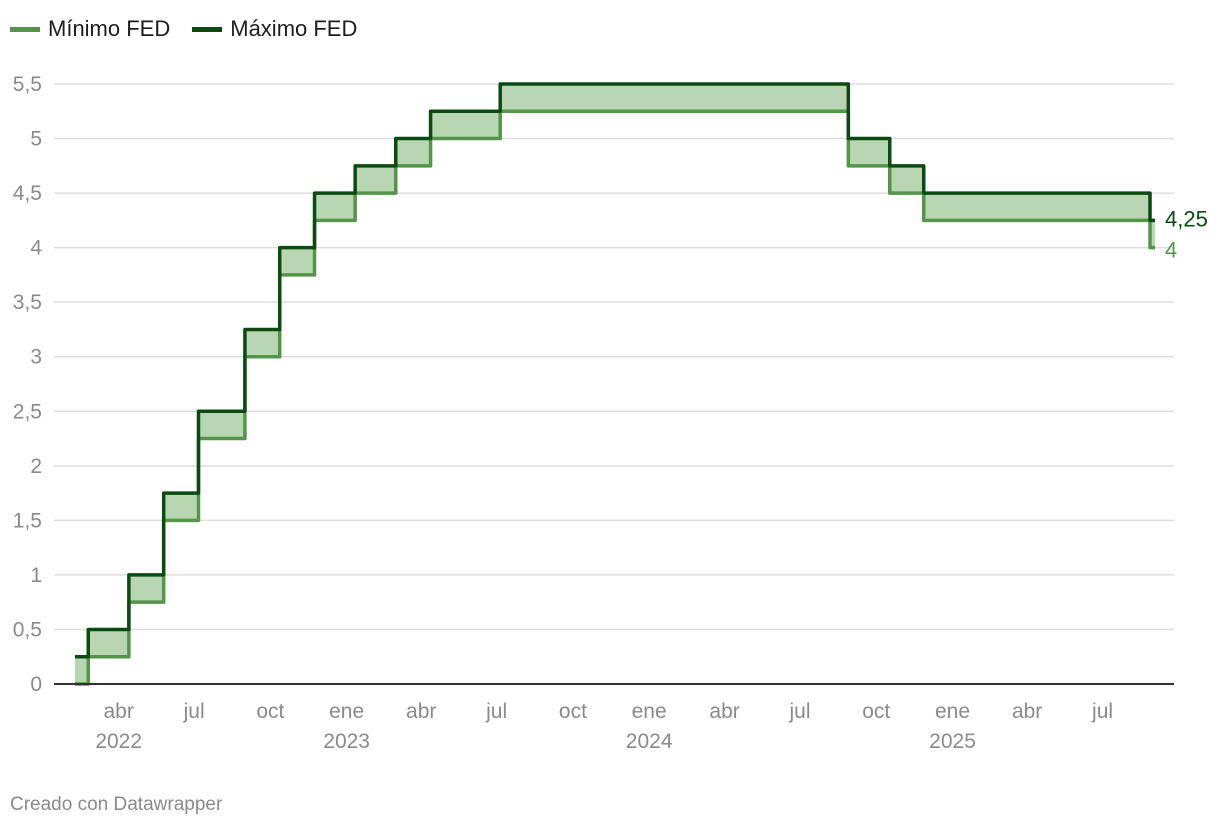  Describe the element at coordinates (36, 139) in the screenshot. I see `y-tick-label: 5` at that location.